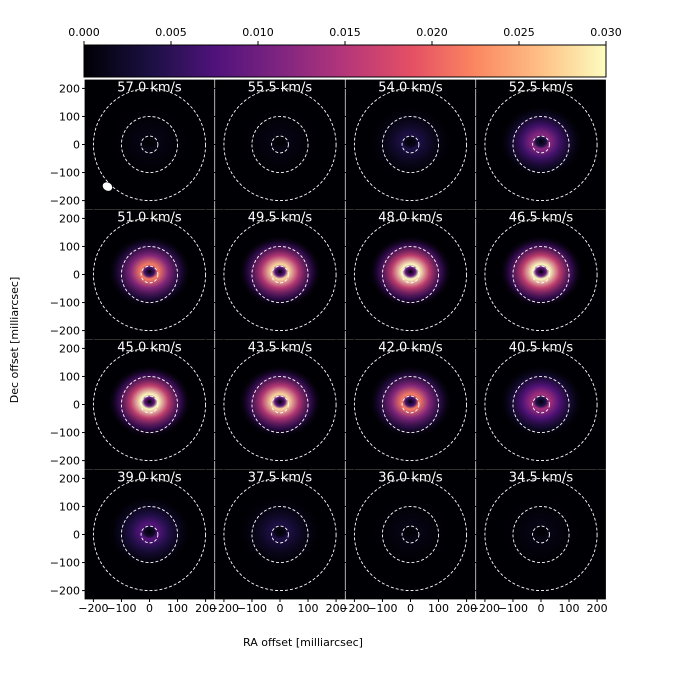  Describe the element at coordinates (519, 32) in the screenshot. I see `colorbar-tick-label: 0.025` at that location.